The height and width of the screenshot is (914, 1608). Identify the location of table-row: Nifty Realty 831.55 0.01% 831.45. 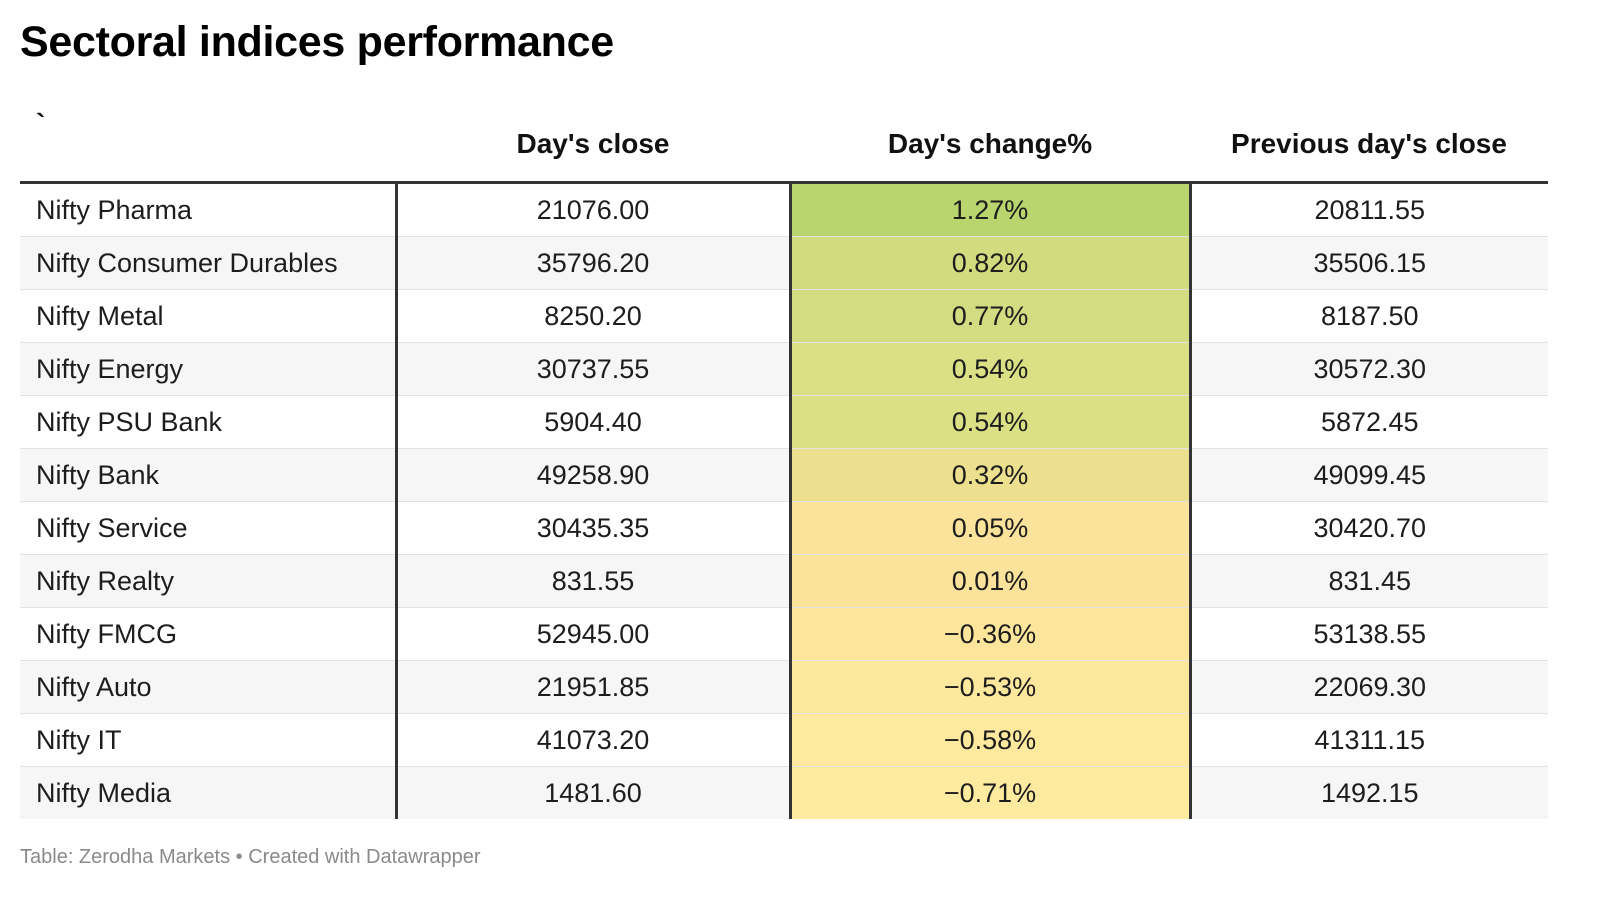
(784, 581).